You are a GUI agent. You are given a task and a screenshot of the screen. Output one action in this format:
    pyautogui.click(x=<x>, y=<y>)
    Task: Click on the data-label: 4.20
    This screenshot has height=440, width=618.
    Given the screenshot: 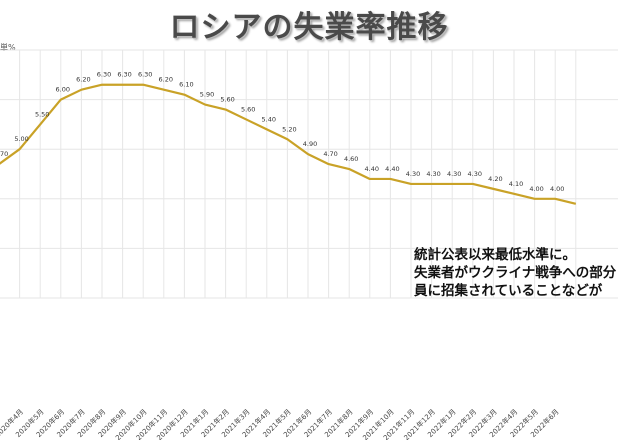 What is the action you would take?
    pyautogui.click(x=495, y=179)
    